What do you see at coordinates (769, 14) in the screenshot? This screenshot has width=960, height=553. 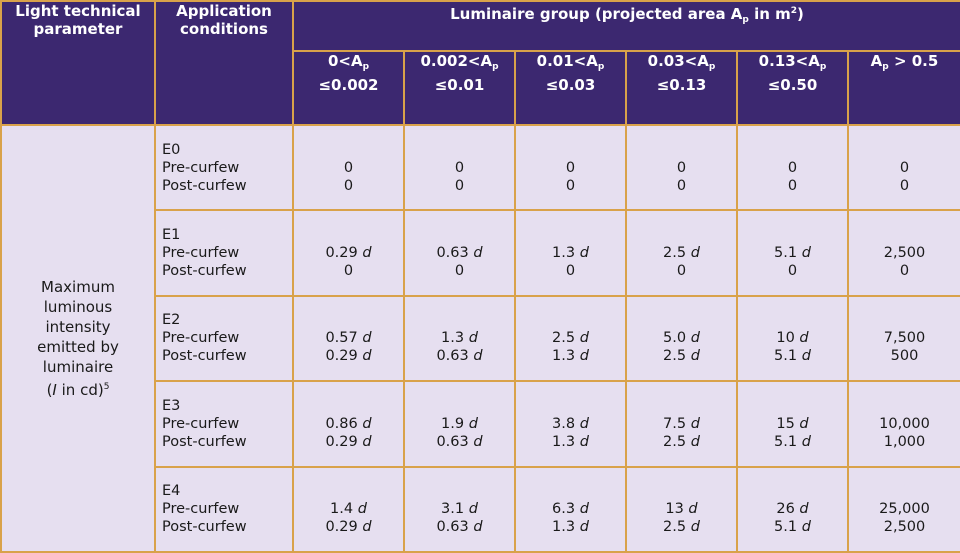 I see `group-title-mid: in m` at bounding box center [769, 14].